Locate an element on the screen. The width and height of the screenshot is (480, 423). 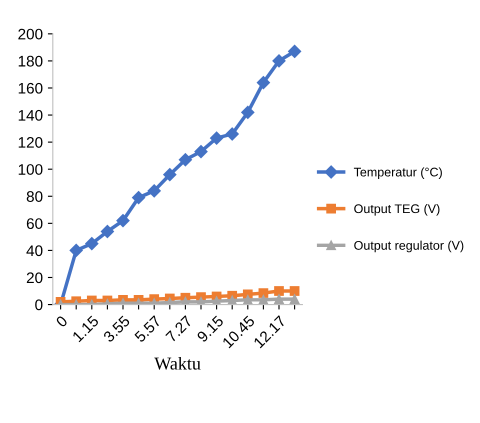
y-tick-label: 80 is located at coordinates (34, 196).